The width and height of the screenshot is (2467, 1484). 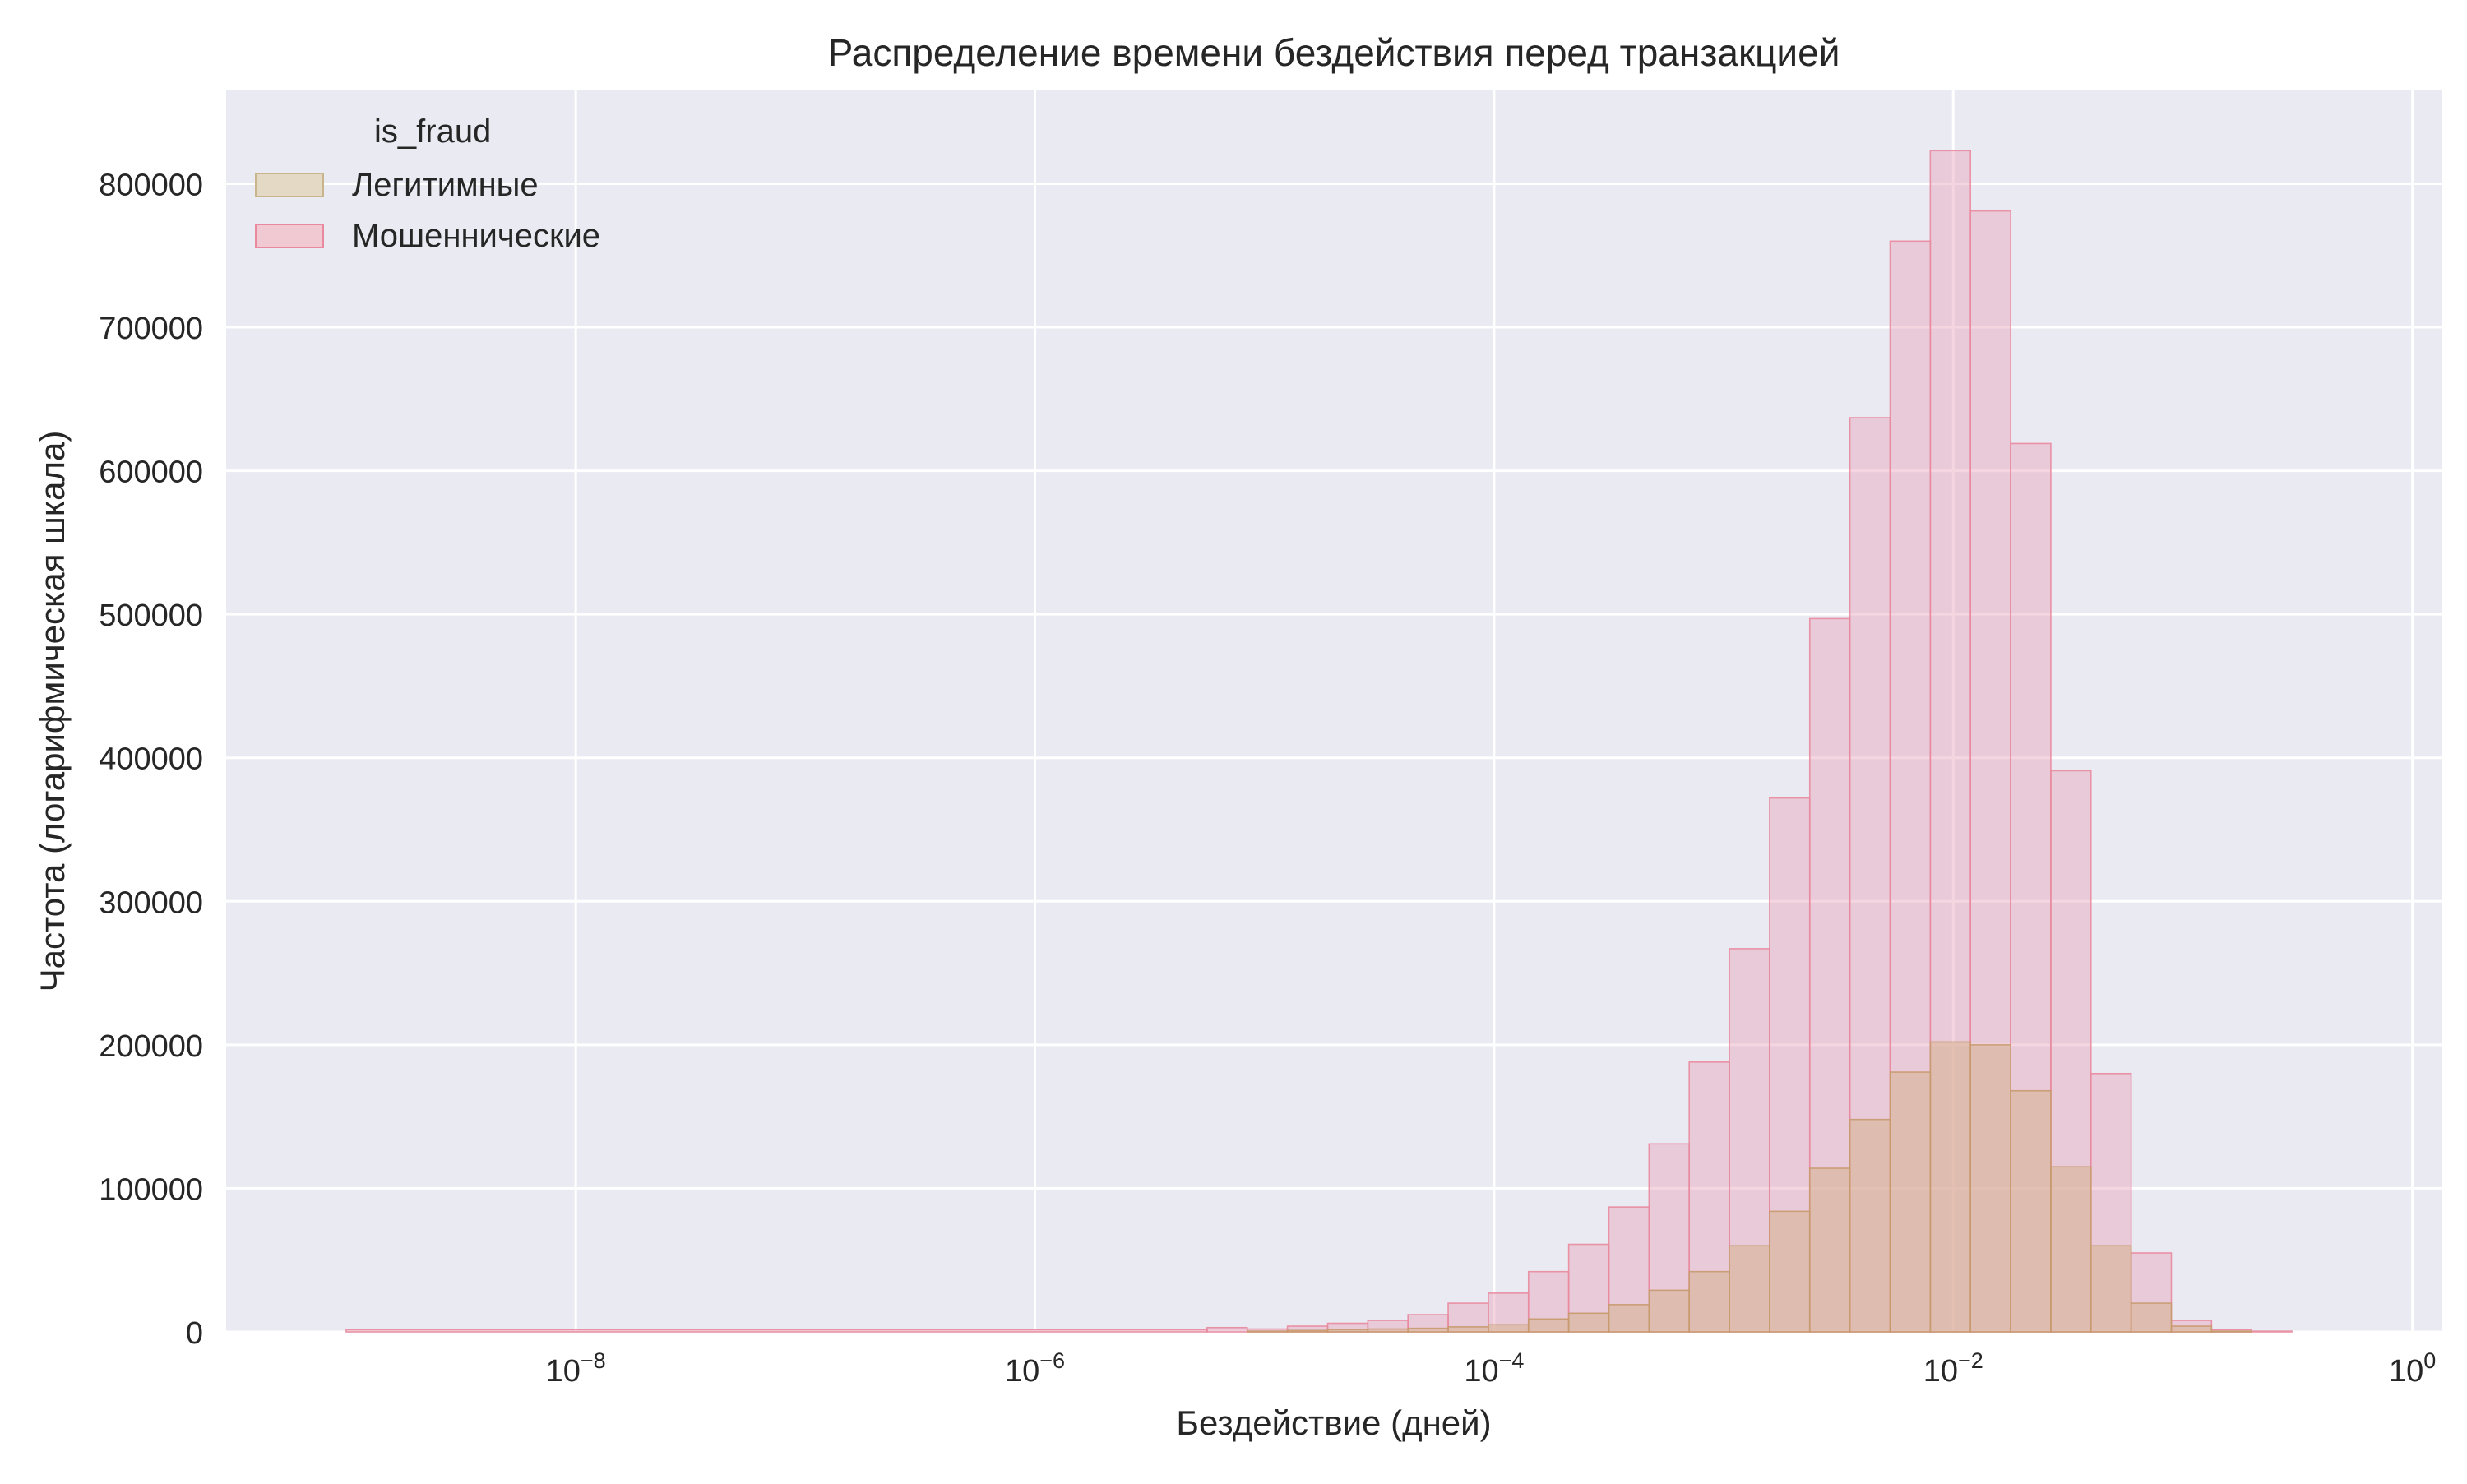 I want to click on x-tick-label: 10⁻⁸, so click(x=576, y=1368).